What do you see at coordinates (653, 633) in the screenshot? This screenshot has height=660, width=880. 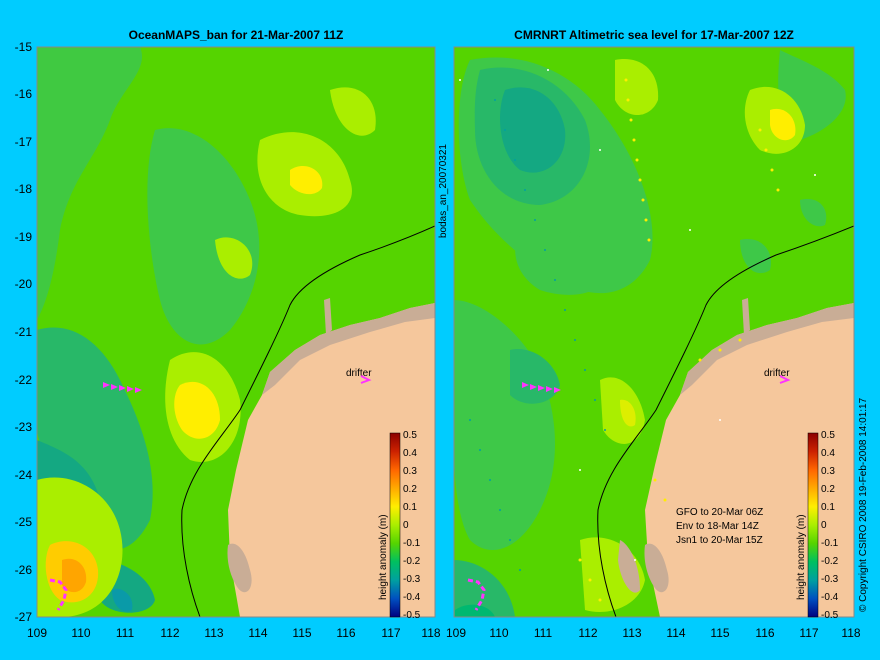 I see `right-longitude-axis: 109 110 111 112 113 114 115 116 117 118` at bounding box center [653, 633].